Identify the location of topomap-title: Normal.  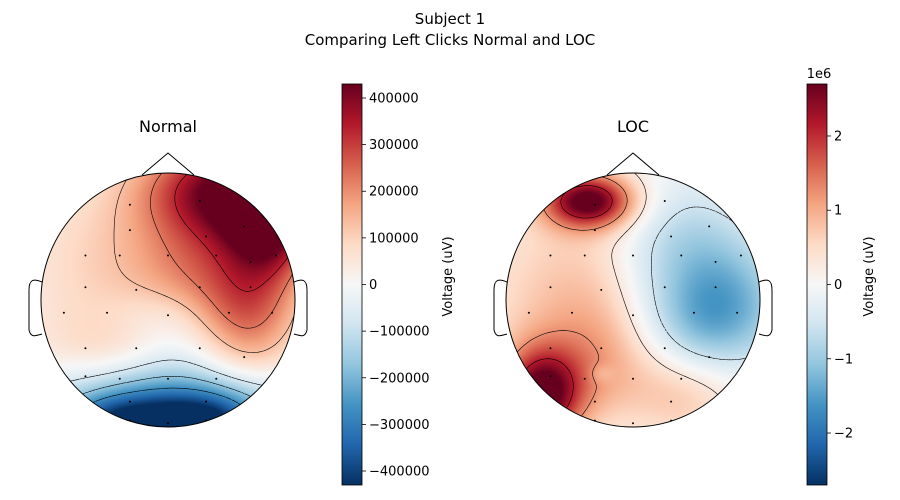
(168, 126).